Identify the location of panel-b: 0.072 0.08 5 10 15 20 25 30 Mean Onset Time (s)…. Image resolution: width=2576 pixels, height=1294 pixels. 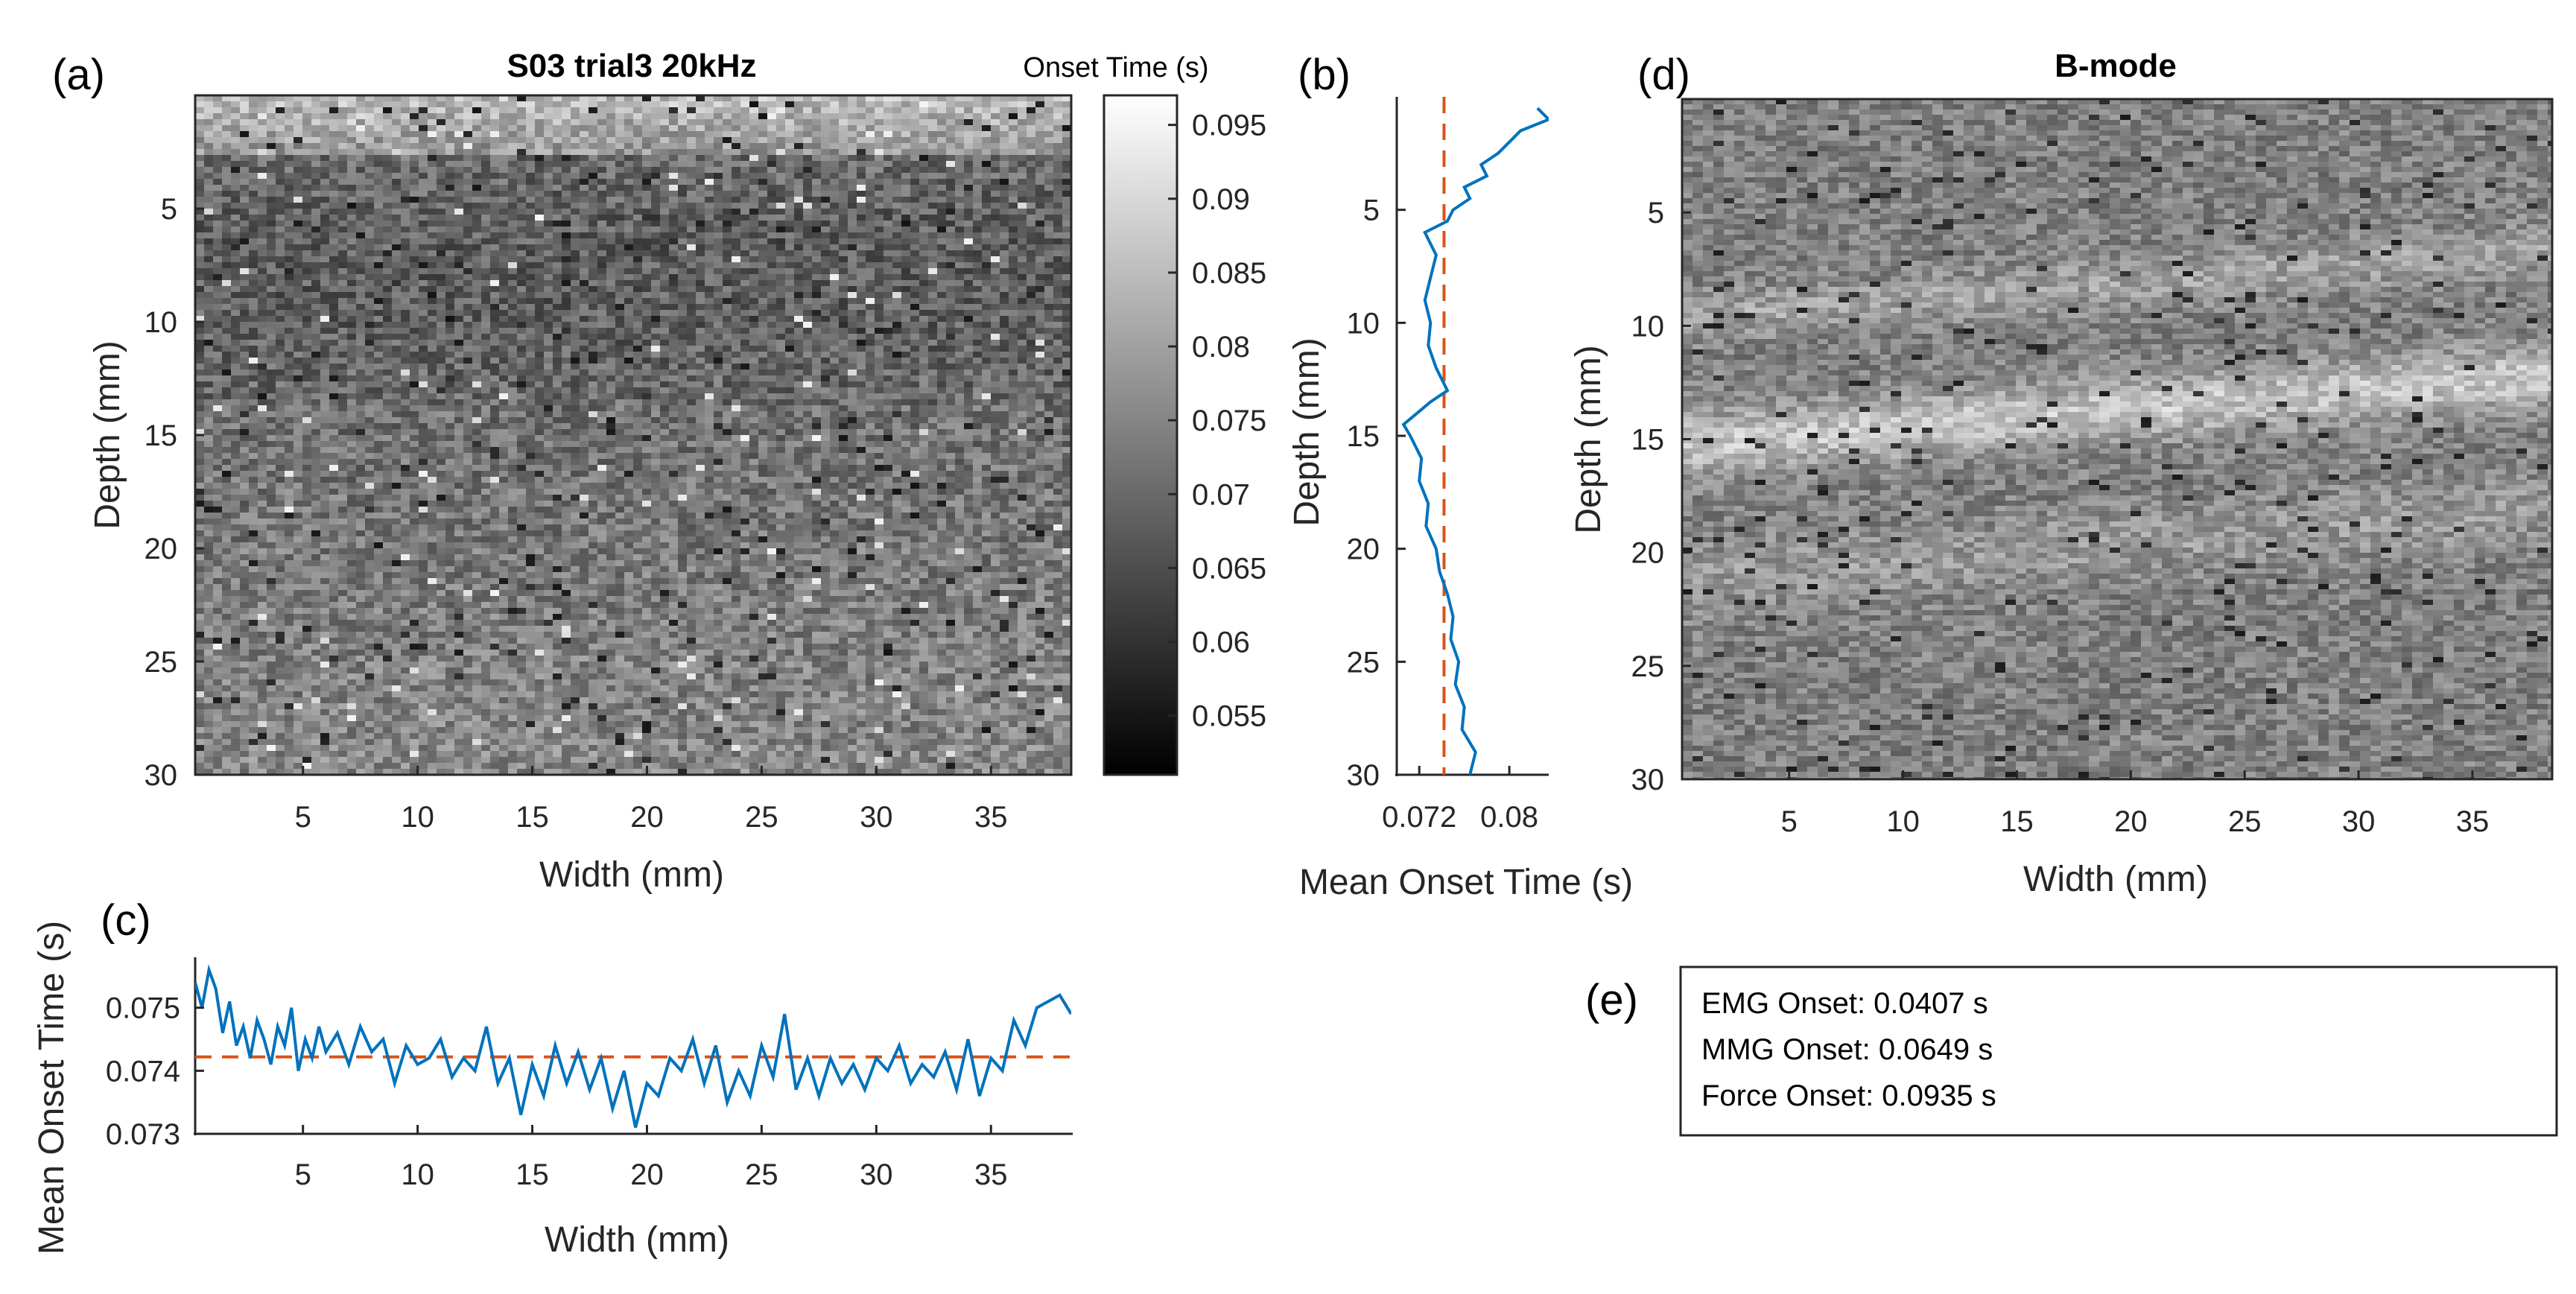
(1460, 500).